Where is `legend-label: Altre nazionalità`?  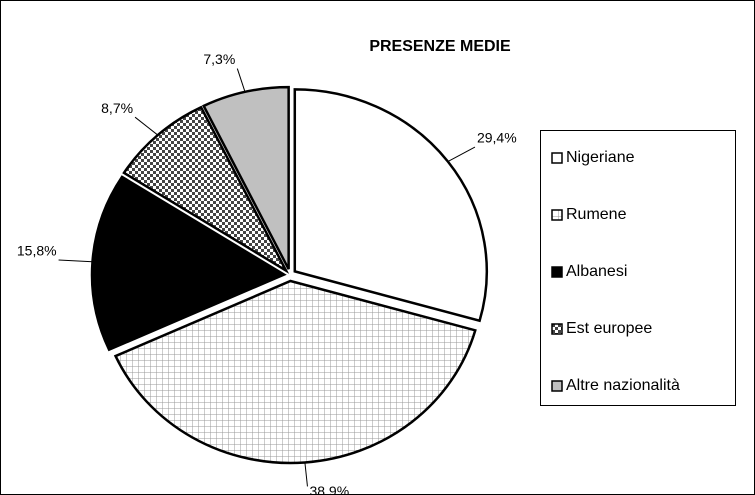 legend-label: Altre nazionalità is located at coordinates (623, 385).